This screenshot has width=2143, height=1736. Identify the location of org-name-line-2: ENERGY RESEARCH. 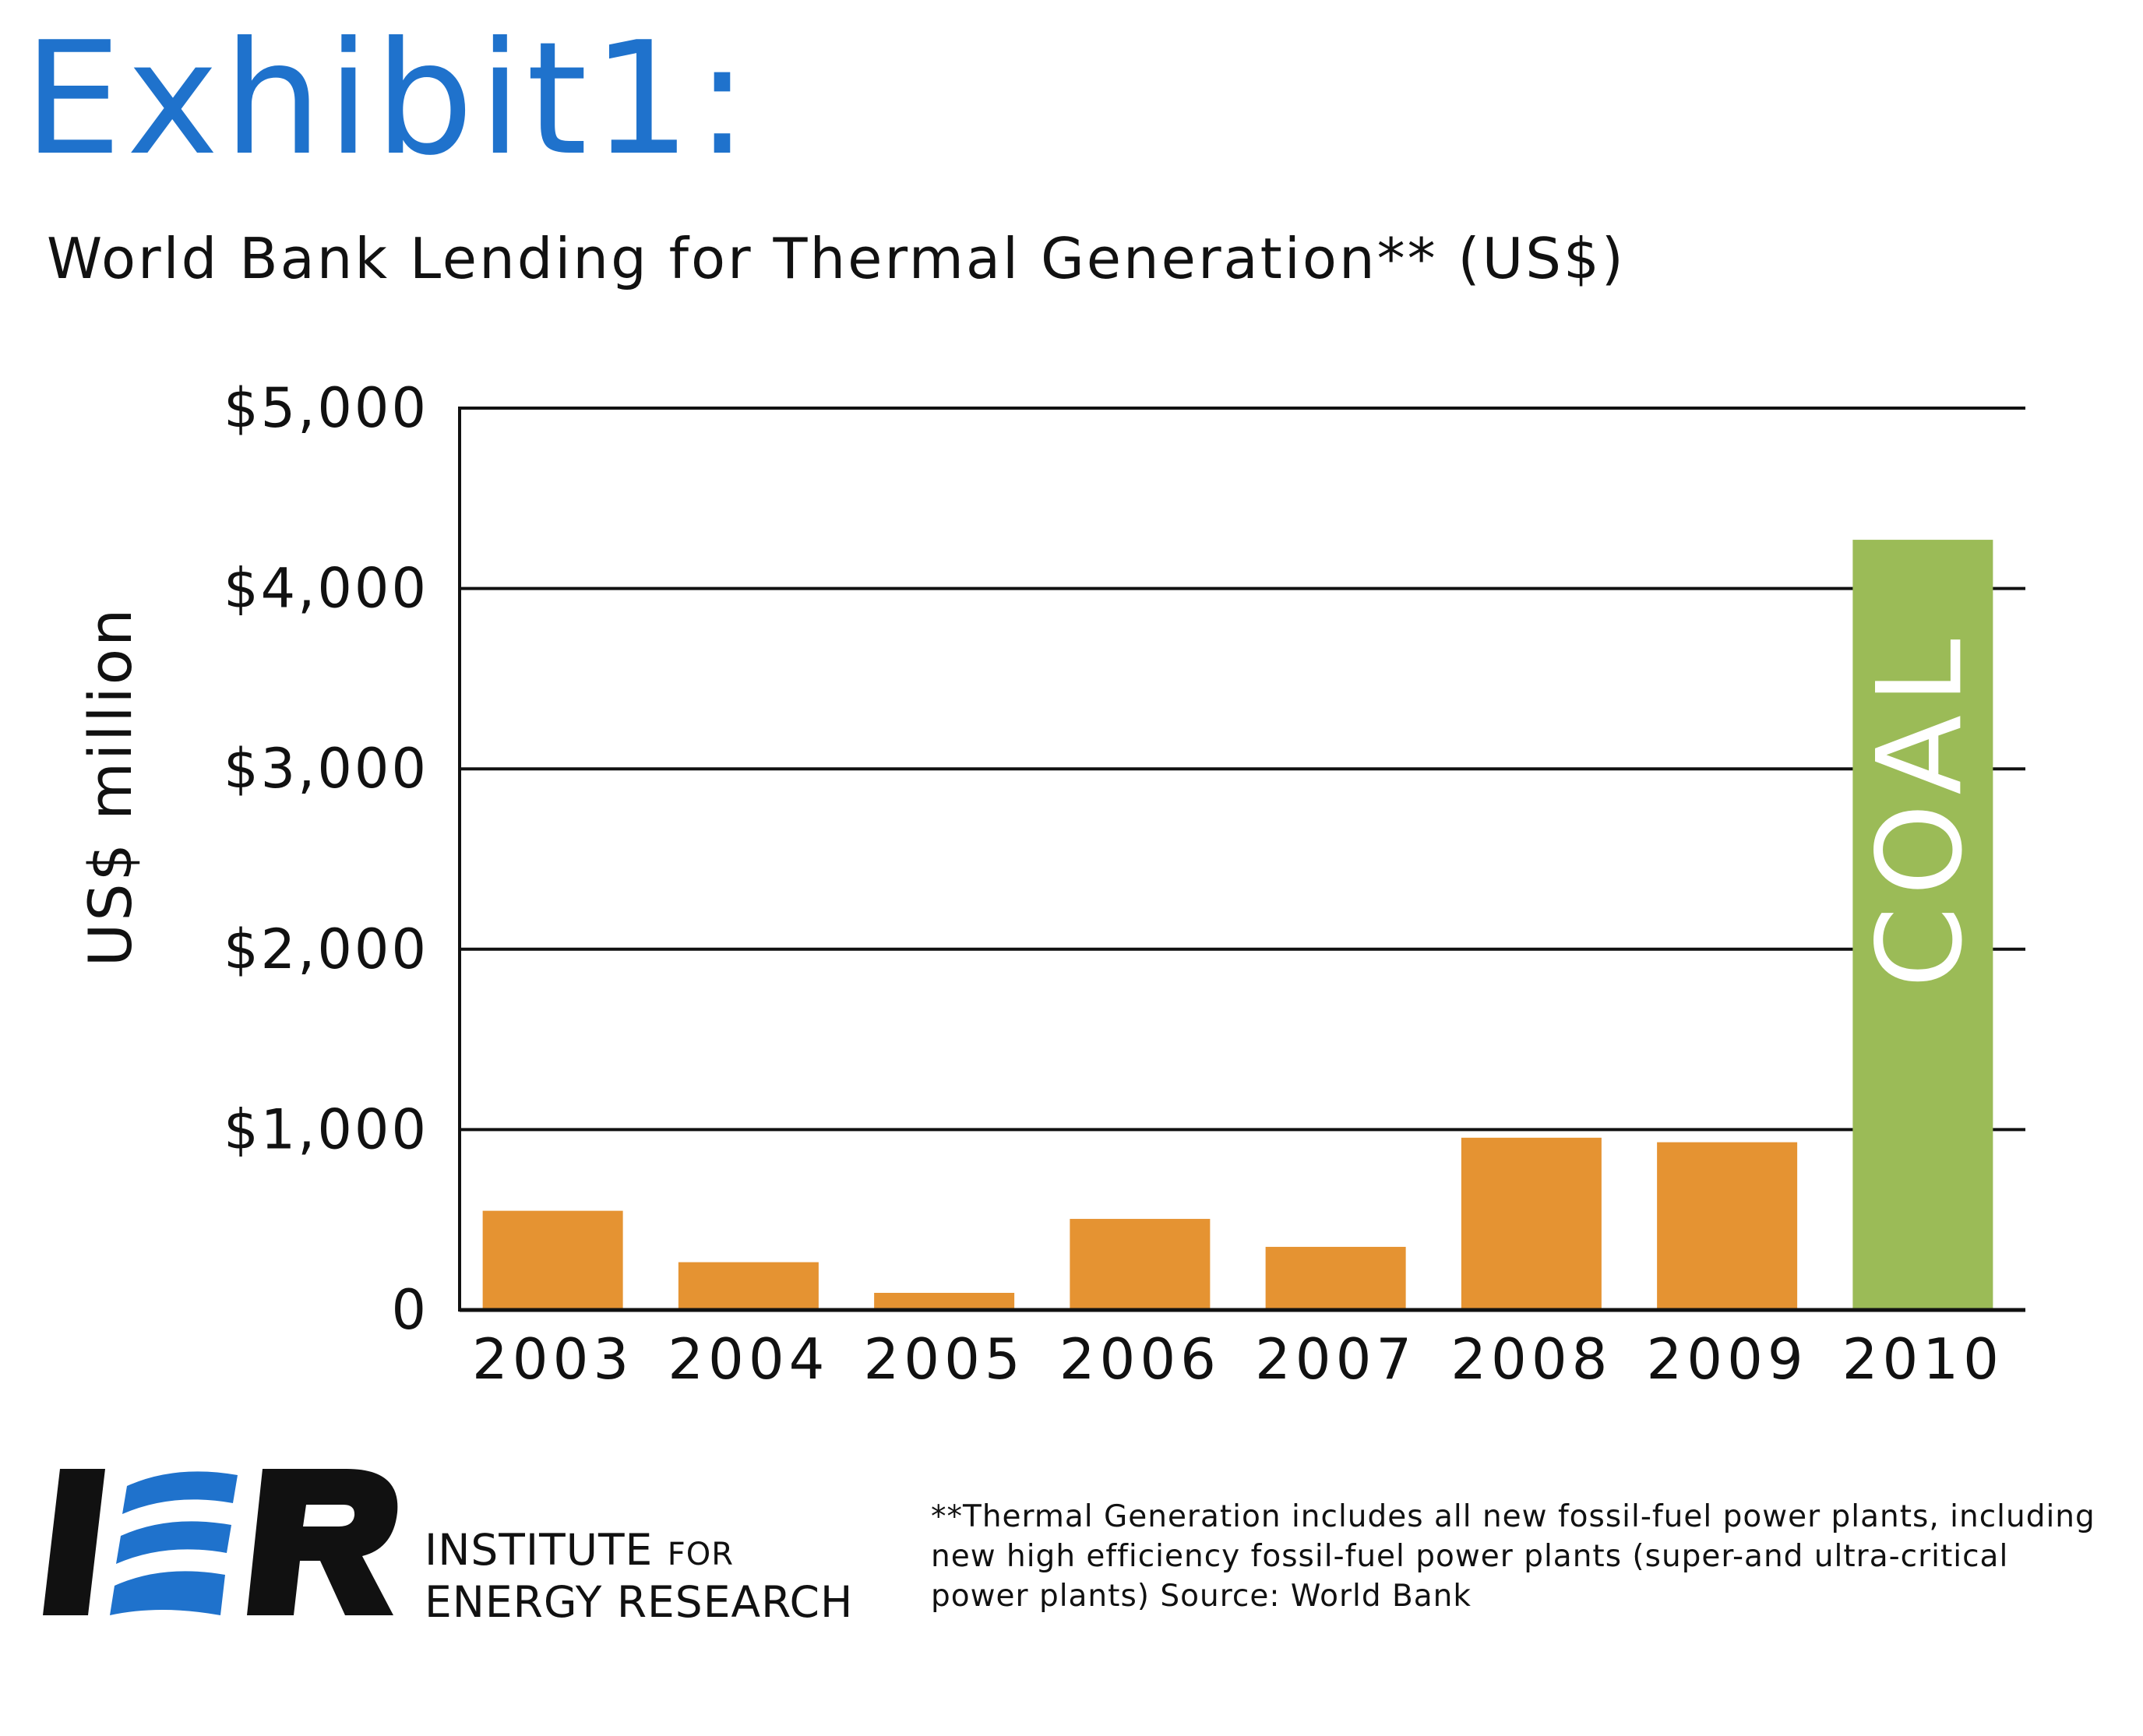
(639, 1602).